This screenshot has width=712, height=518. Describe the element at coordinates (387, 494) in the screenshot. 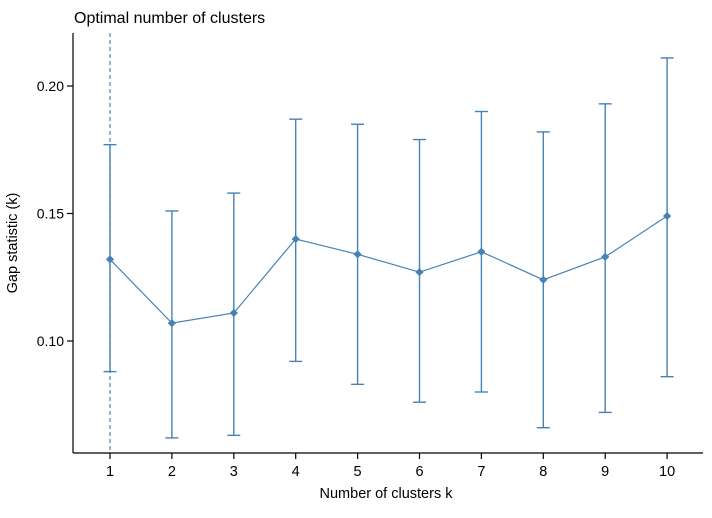

I see `x-axis-title: Number of clusters k` at that location.